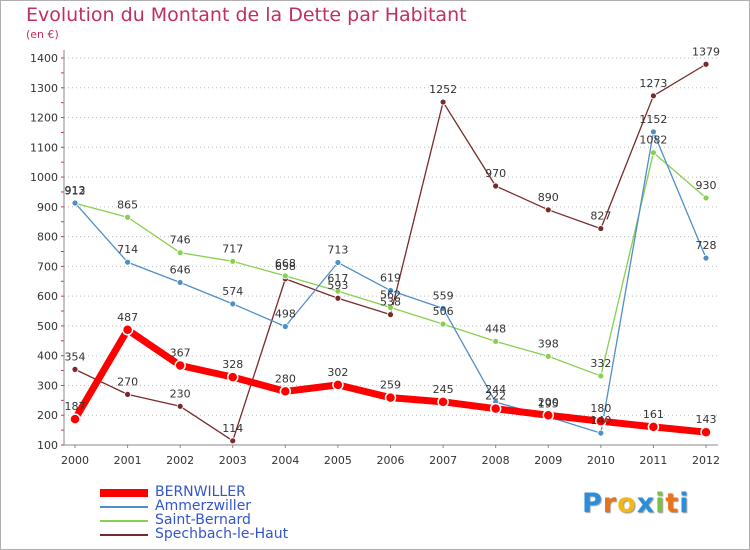  Describe the element at coordinates (337, 250) in the screenshot. I see `data-label: 713` at that location.